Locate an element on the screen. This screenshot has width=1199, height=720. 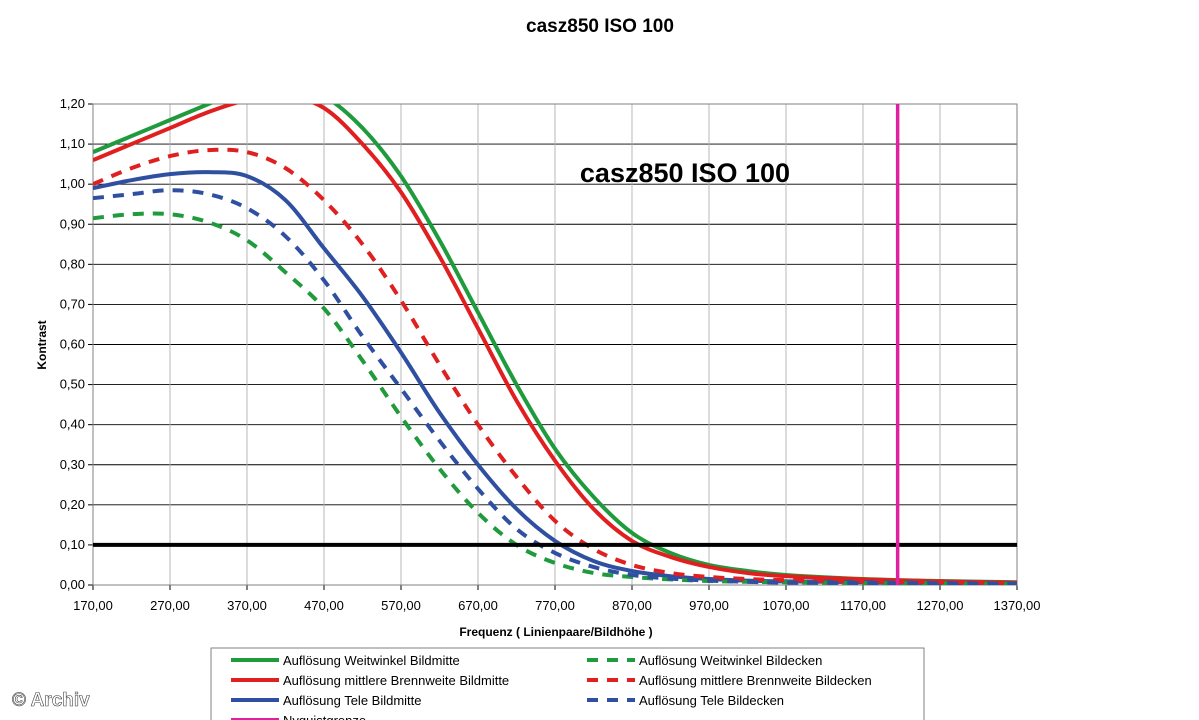
y-tick-label: 0,60 is located at coordinates (72, 344).